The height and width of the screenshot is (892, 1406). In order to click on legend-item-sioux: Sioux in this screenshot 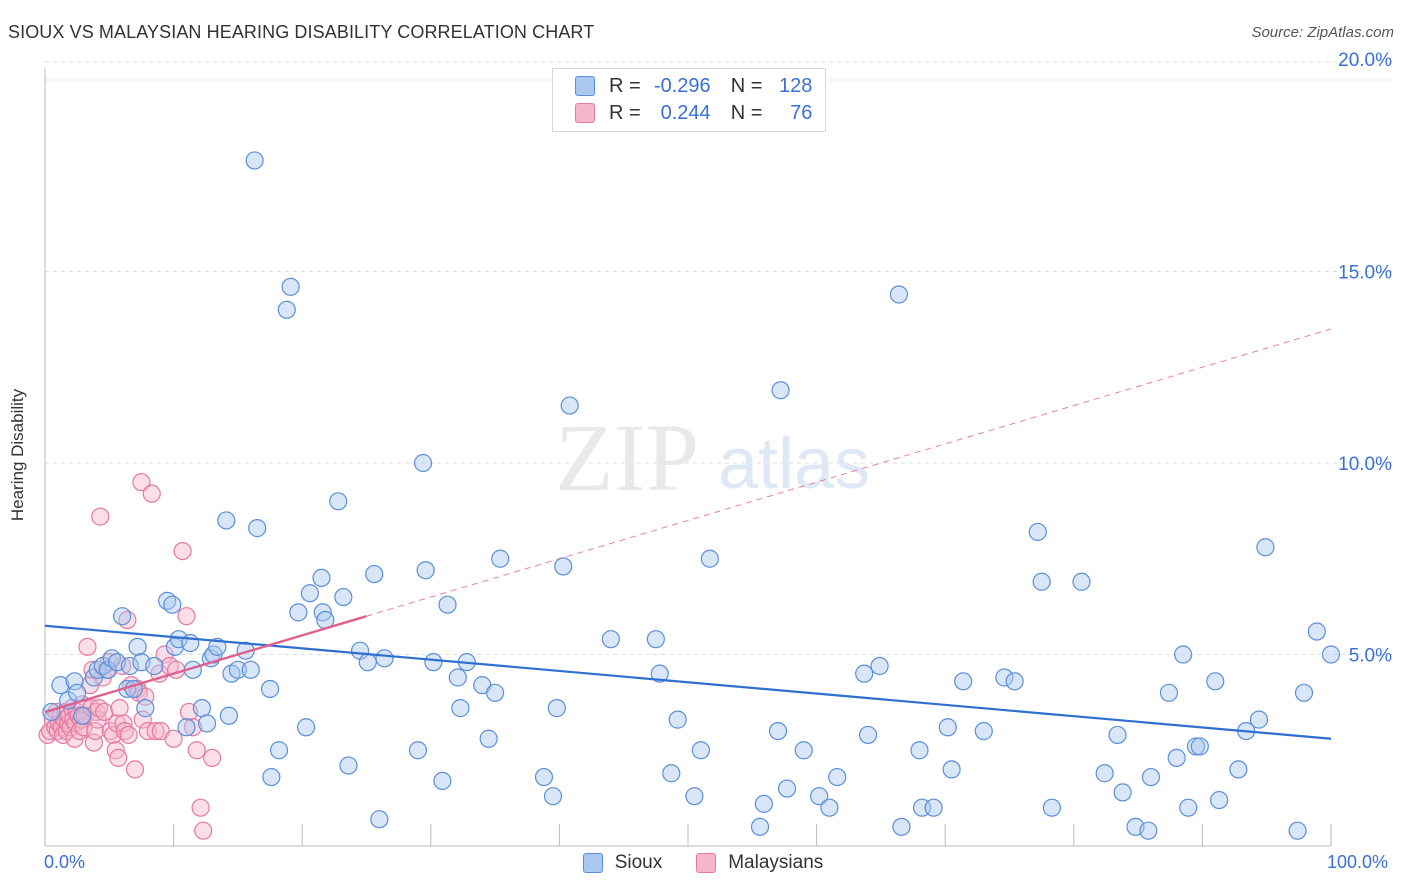, I will do `click(622, 863)`.